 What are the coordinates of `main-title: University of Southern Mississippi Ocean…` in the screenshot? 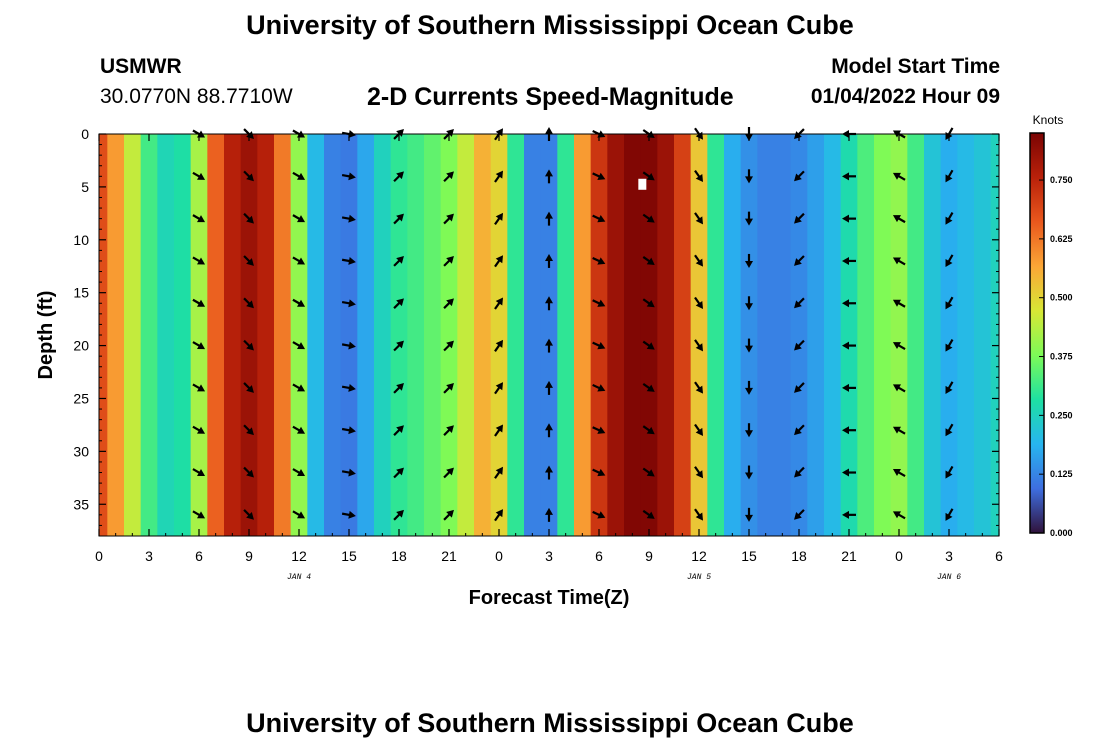 It's located at (550, 25).